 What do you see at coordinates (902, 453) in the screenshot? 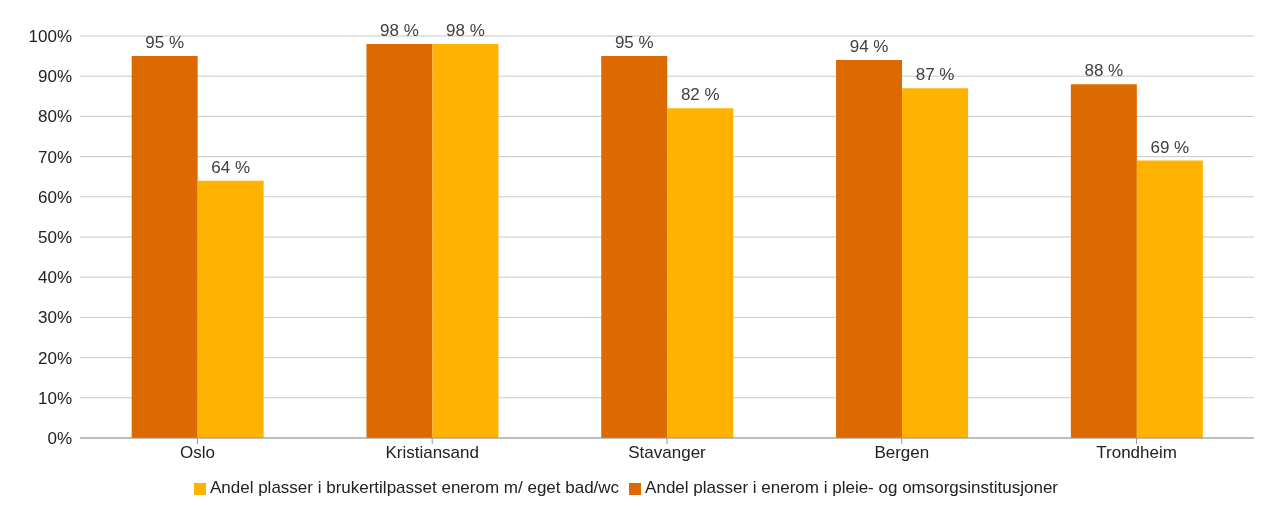
I see `x-tick-label: Bergen` at bounding box center [902, 453].